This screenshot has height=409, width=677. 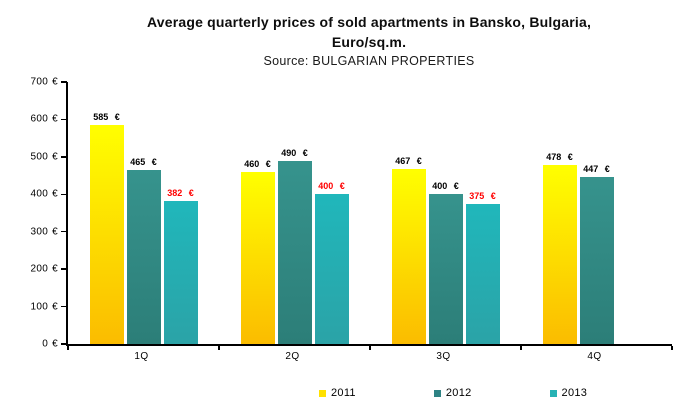 What do you see at coordinates (559, 254) in the screenshot?
I see `bar-2011-4Q` at bounding box center [559, 254].